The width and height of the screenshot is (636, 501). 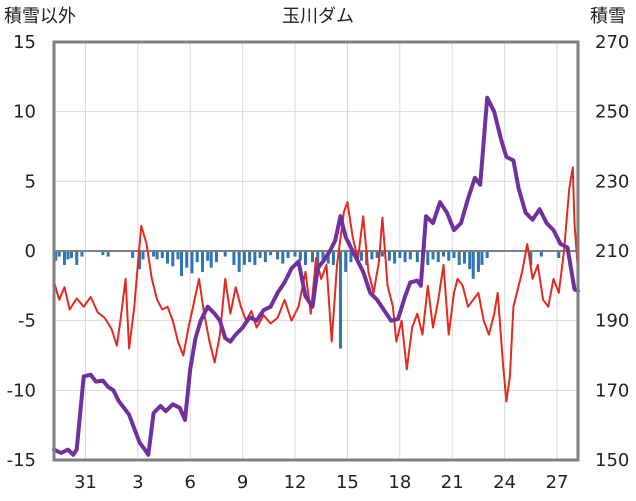 What do you see at coordinates (24, 42) in the screenshot?
I see `left-tick-label: 15` at bounding box center [24, 42].